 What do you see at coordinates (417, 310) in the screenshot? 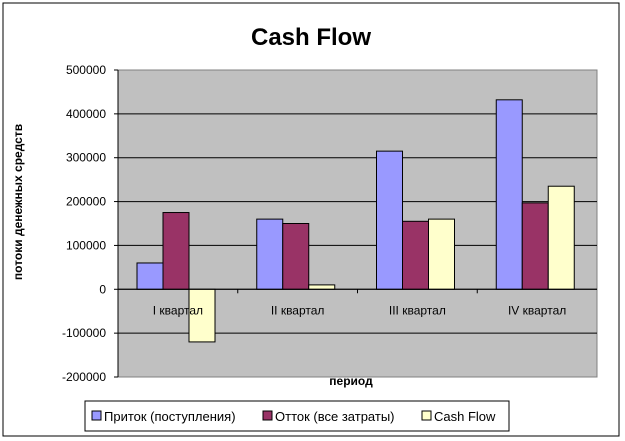
I see `x-category-label: III квартал` at bounding box center [417, 310].